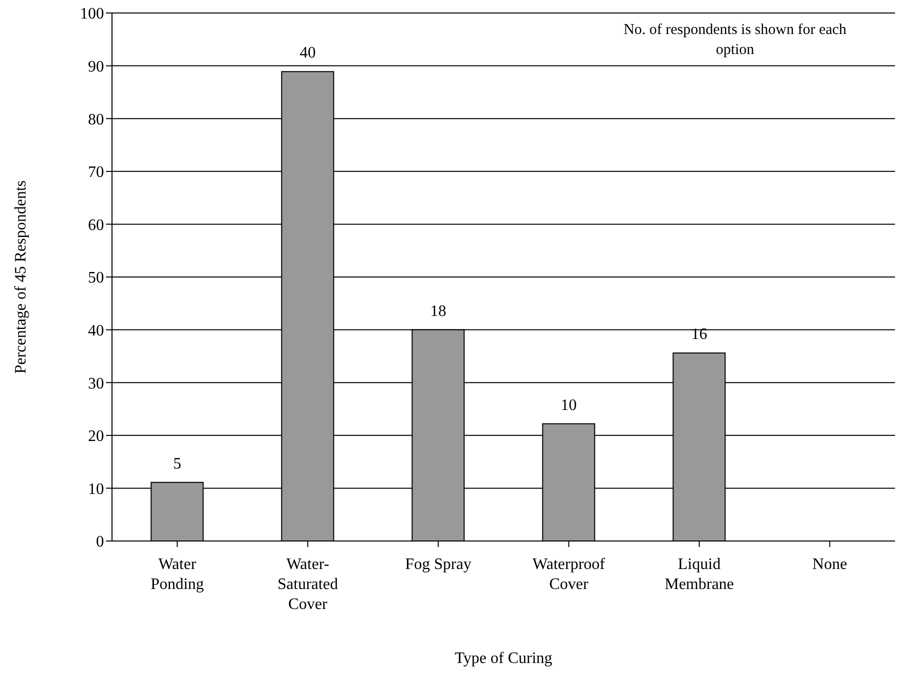 Image resolution: width=898 pixels, height=681 pixels. I want to click on y-tick-label: 0, so click(100, 542).